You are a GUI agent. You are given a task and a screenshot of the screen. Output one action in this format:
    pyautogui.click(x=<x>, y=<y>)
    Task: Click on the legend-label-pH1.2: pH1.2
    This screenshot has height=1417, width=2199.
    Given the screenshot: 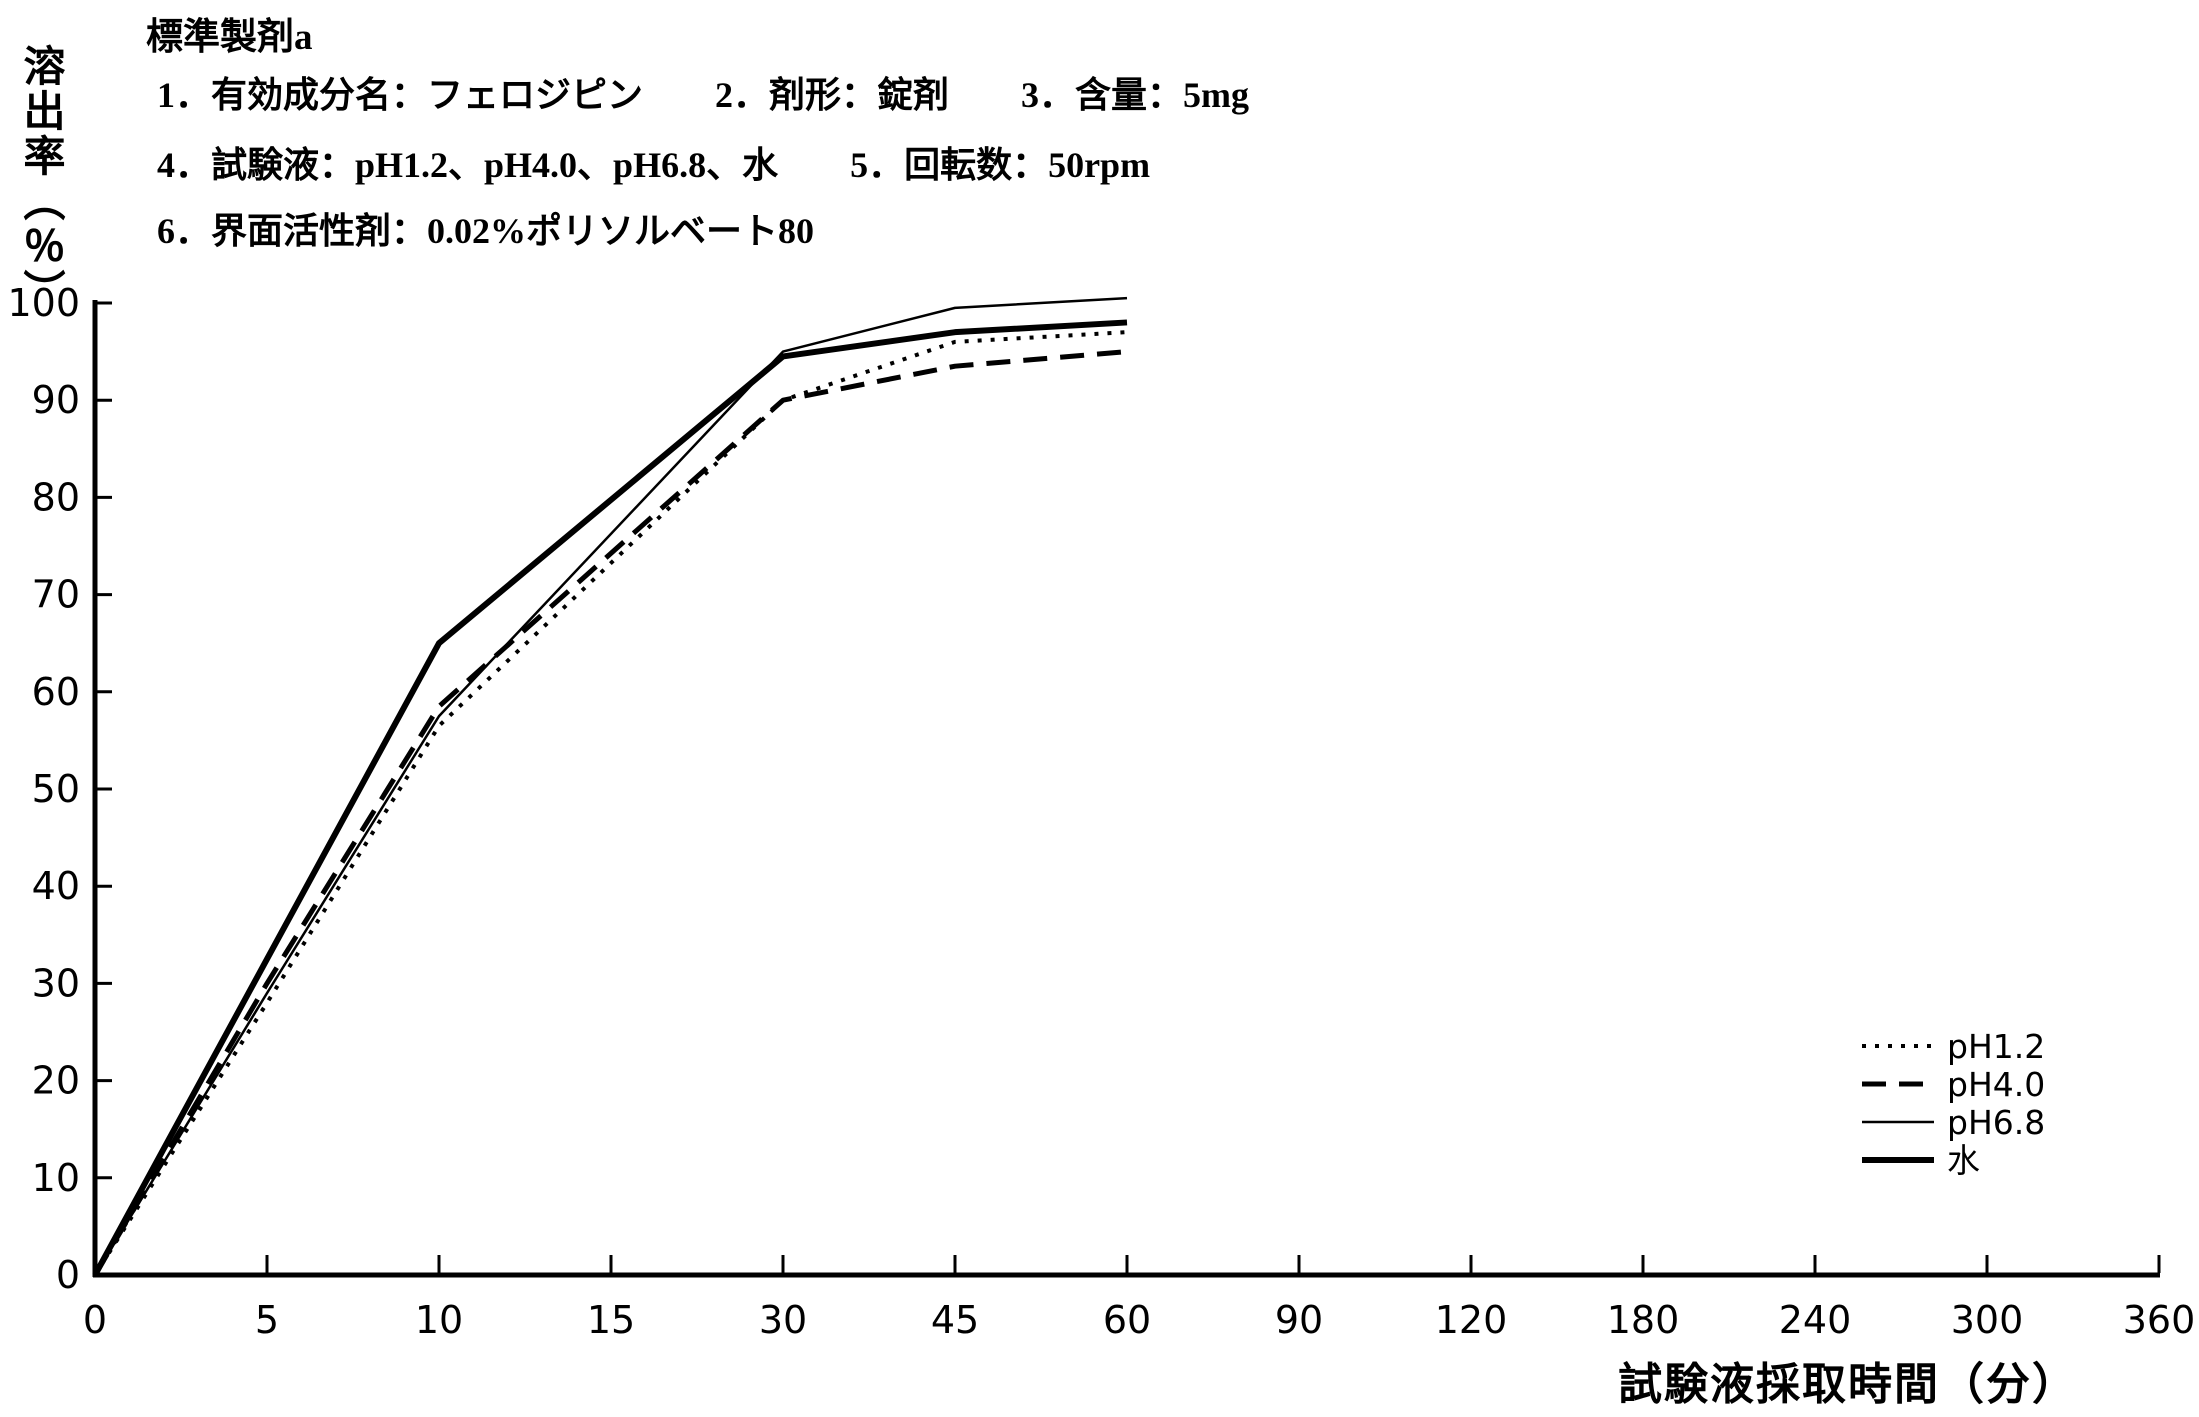 What is the action you would take?
    pyautogui.click(x=1996, y=1046)
    